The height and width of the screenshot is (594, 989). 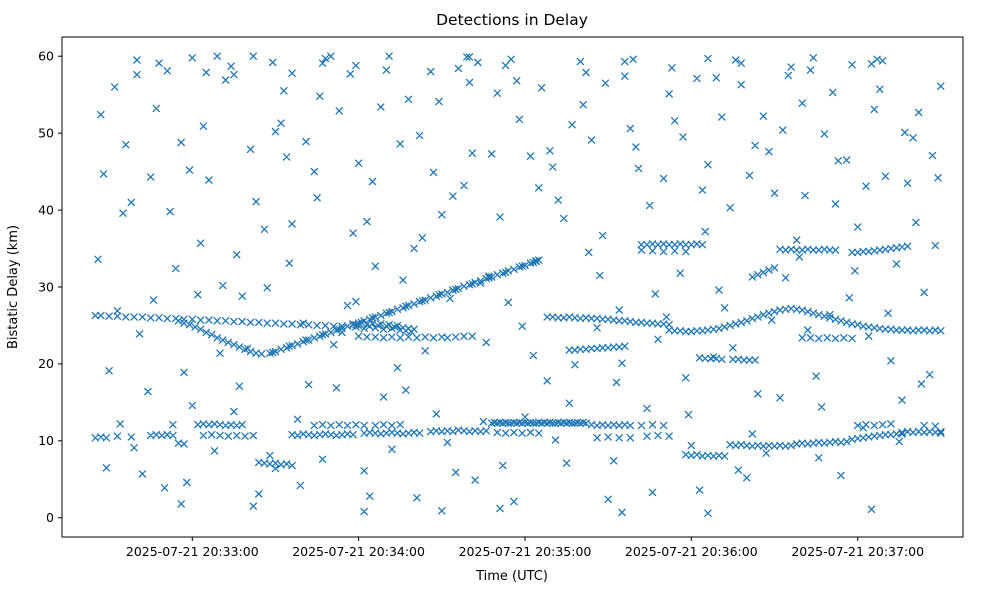 I want to click on y-tick: 60, so click(x=50, y=56).